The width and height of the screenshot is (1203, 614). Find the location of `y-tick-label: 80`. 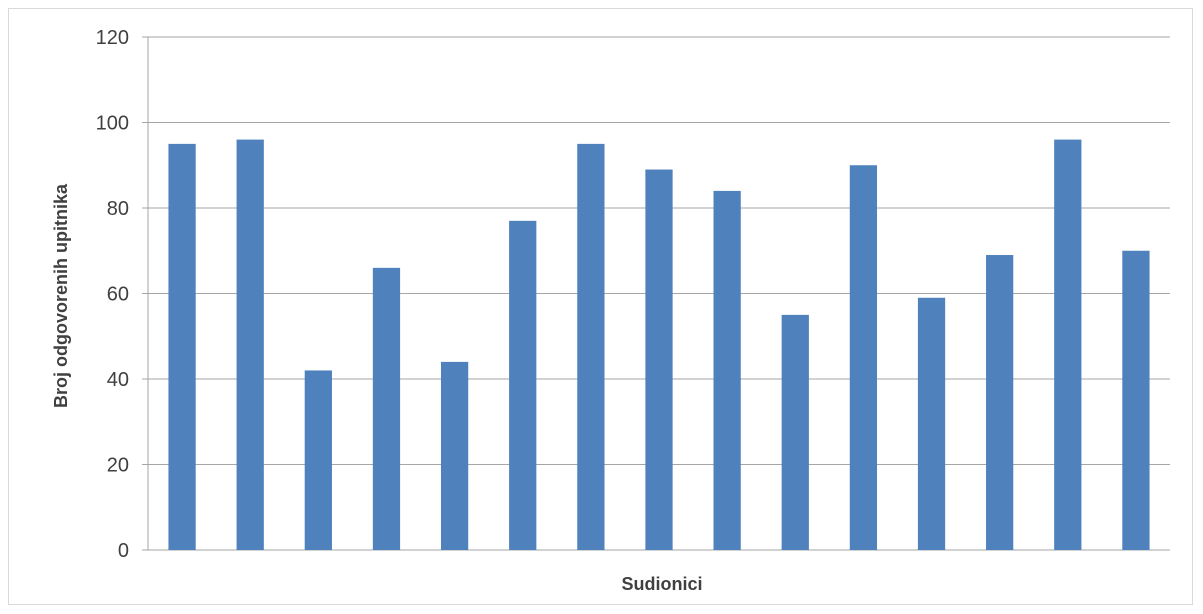

y-tick-label: 80 is located at coordinates (118, 209).